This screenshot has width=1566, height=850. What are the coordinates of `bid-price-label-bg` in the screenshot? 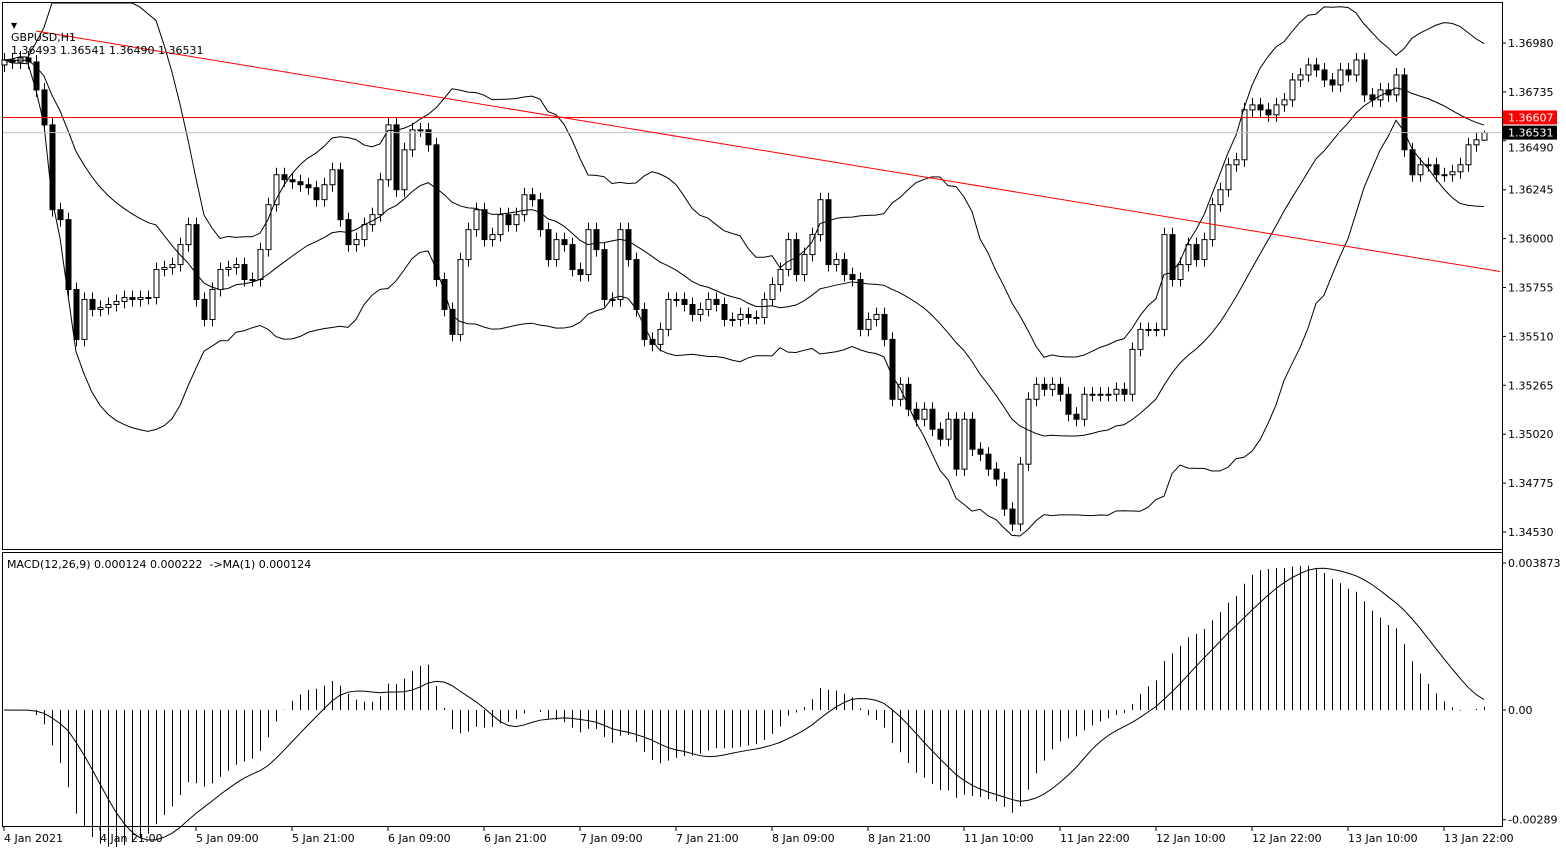 It's located at (1530, 132).